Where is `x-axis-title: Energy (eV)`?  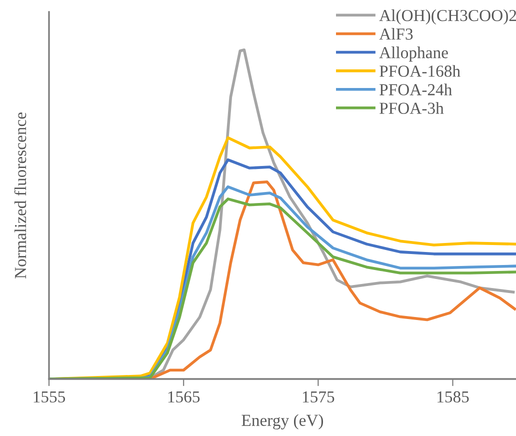
x-axis-title: Energy (eV) is located at coordinates (283, 422).